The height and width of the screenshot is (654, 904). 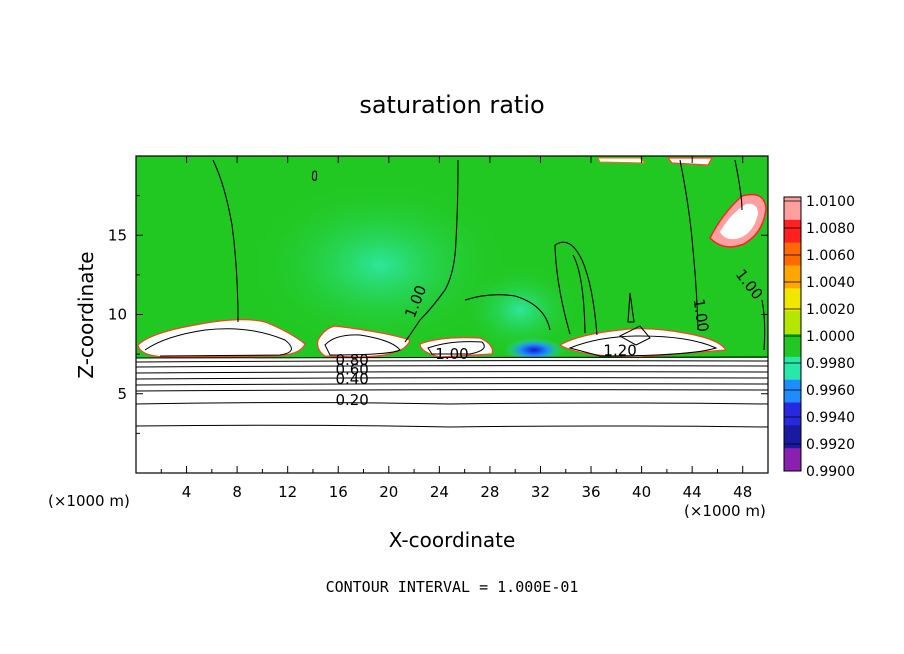 What do you see at coordinates (725, 511) in the screenshot?
I see `y-axis-unit: (×1000 m)` at bounding box center [725, 511].